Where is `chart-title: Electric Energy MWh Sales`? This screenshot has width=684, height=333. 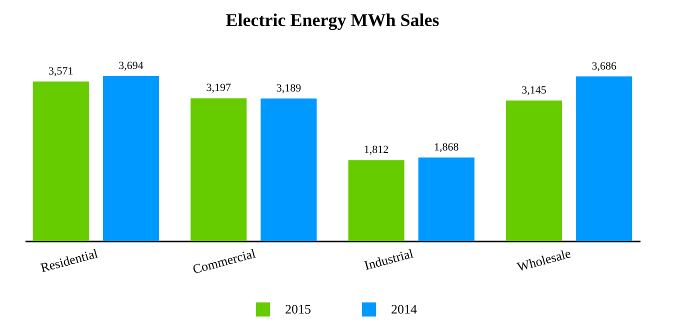
chart-title: Electric Energy MWh Sales is located at coordinates (333, 20).